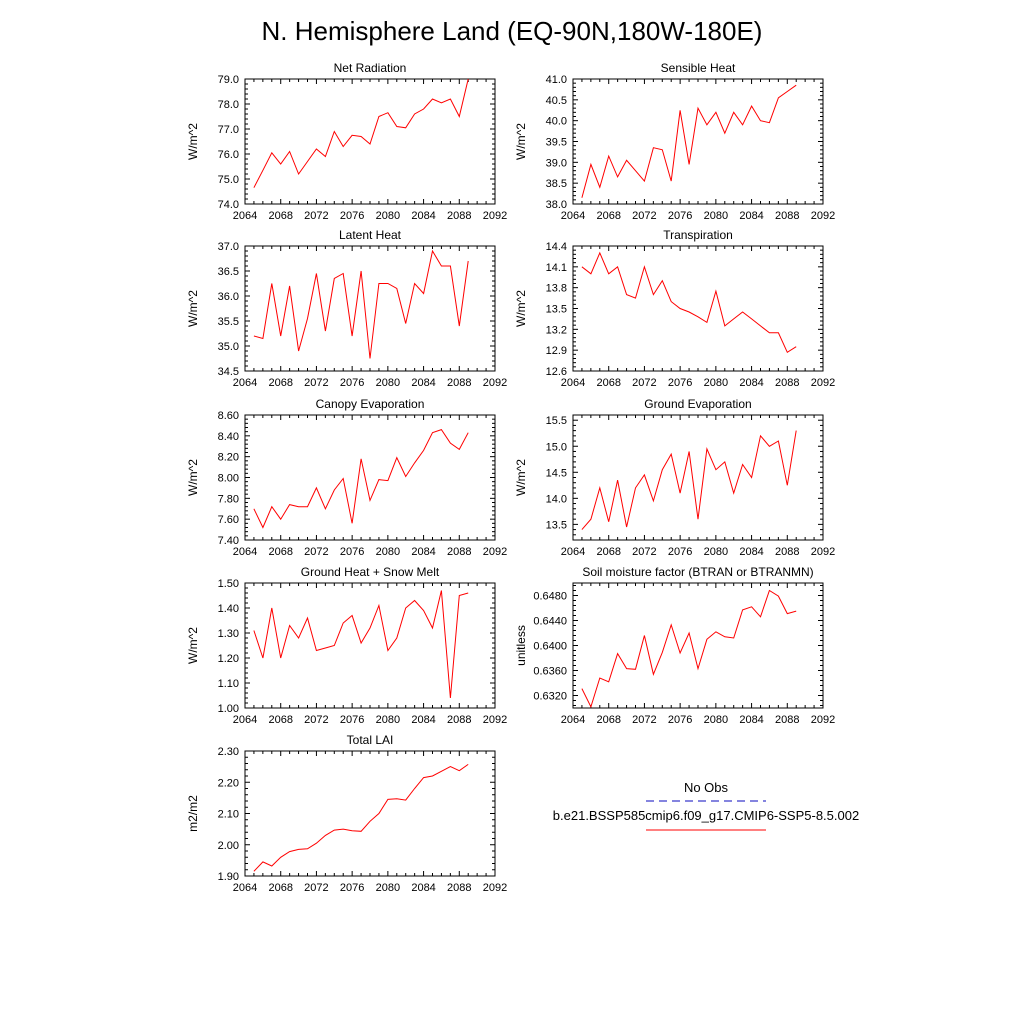 The height and width of the screenshot is (1024, 1024). I want to click on panel-title: Ground Evaporation, so click(697, 404).